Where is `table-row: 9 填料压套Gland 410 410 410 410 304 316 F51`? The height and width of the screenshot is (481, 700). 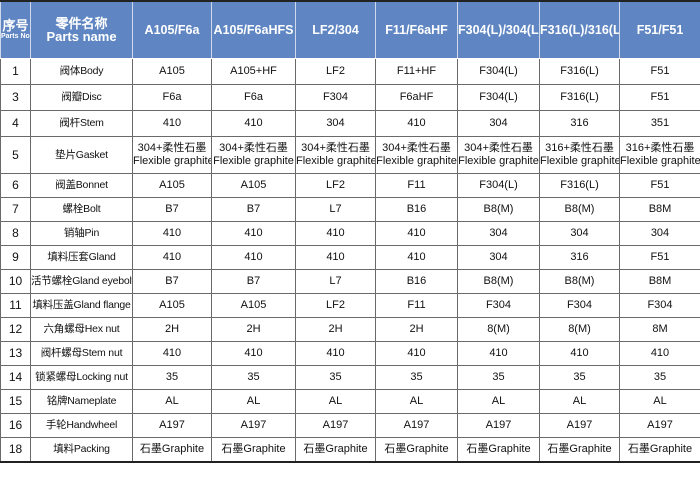 table-row: 9 填料压套Gland 410 410 410 410 304 316 F51 is located at coordinates (350, 257).